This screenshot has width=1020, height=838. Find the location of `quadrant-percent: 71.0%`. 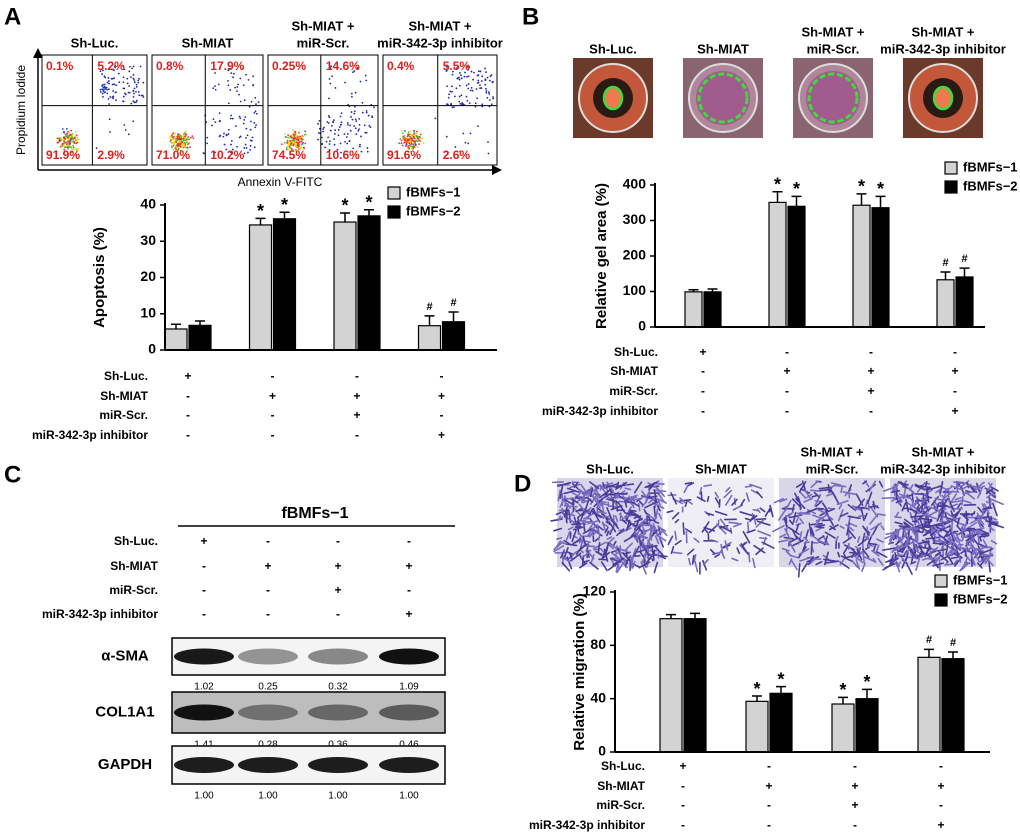

quadrant-percent: 71.0% is located at coordinates (173, 155).